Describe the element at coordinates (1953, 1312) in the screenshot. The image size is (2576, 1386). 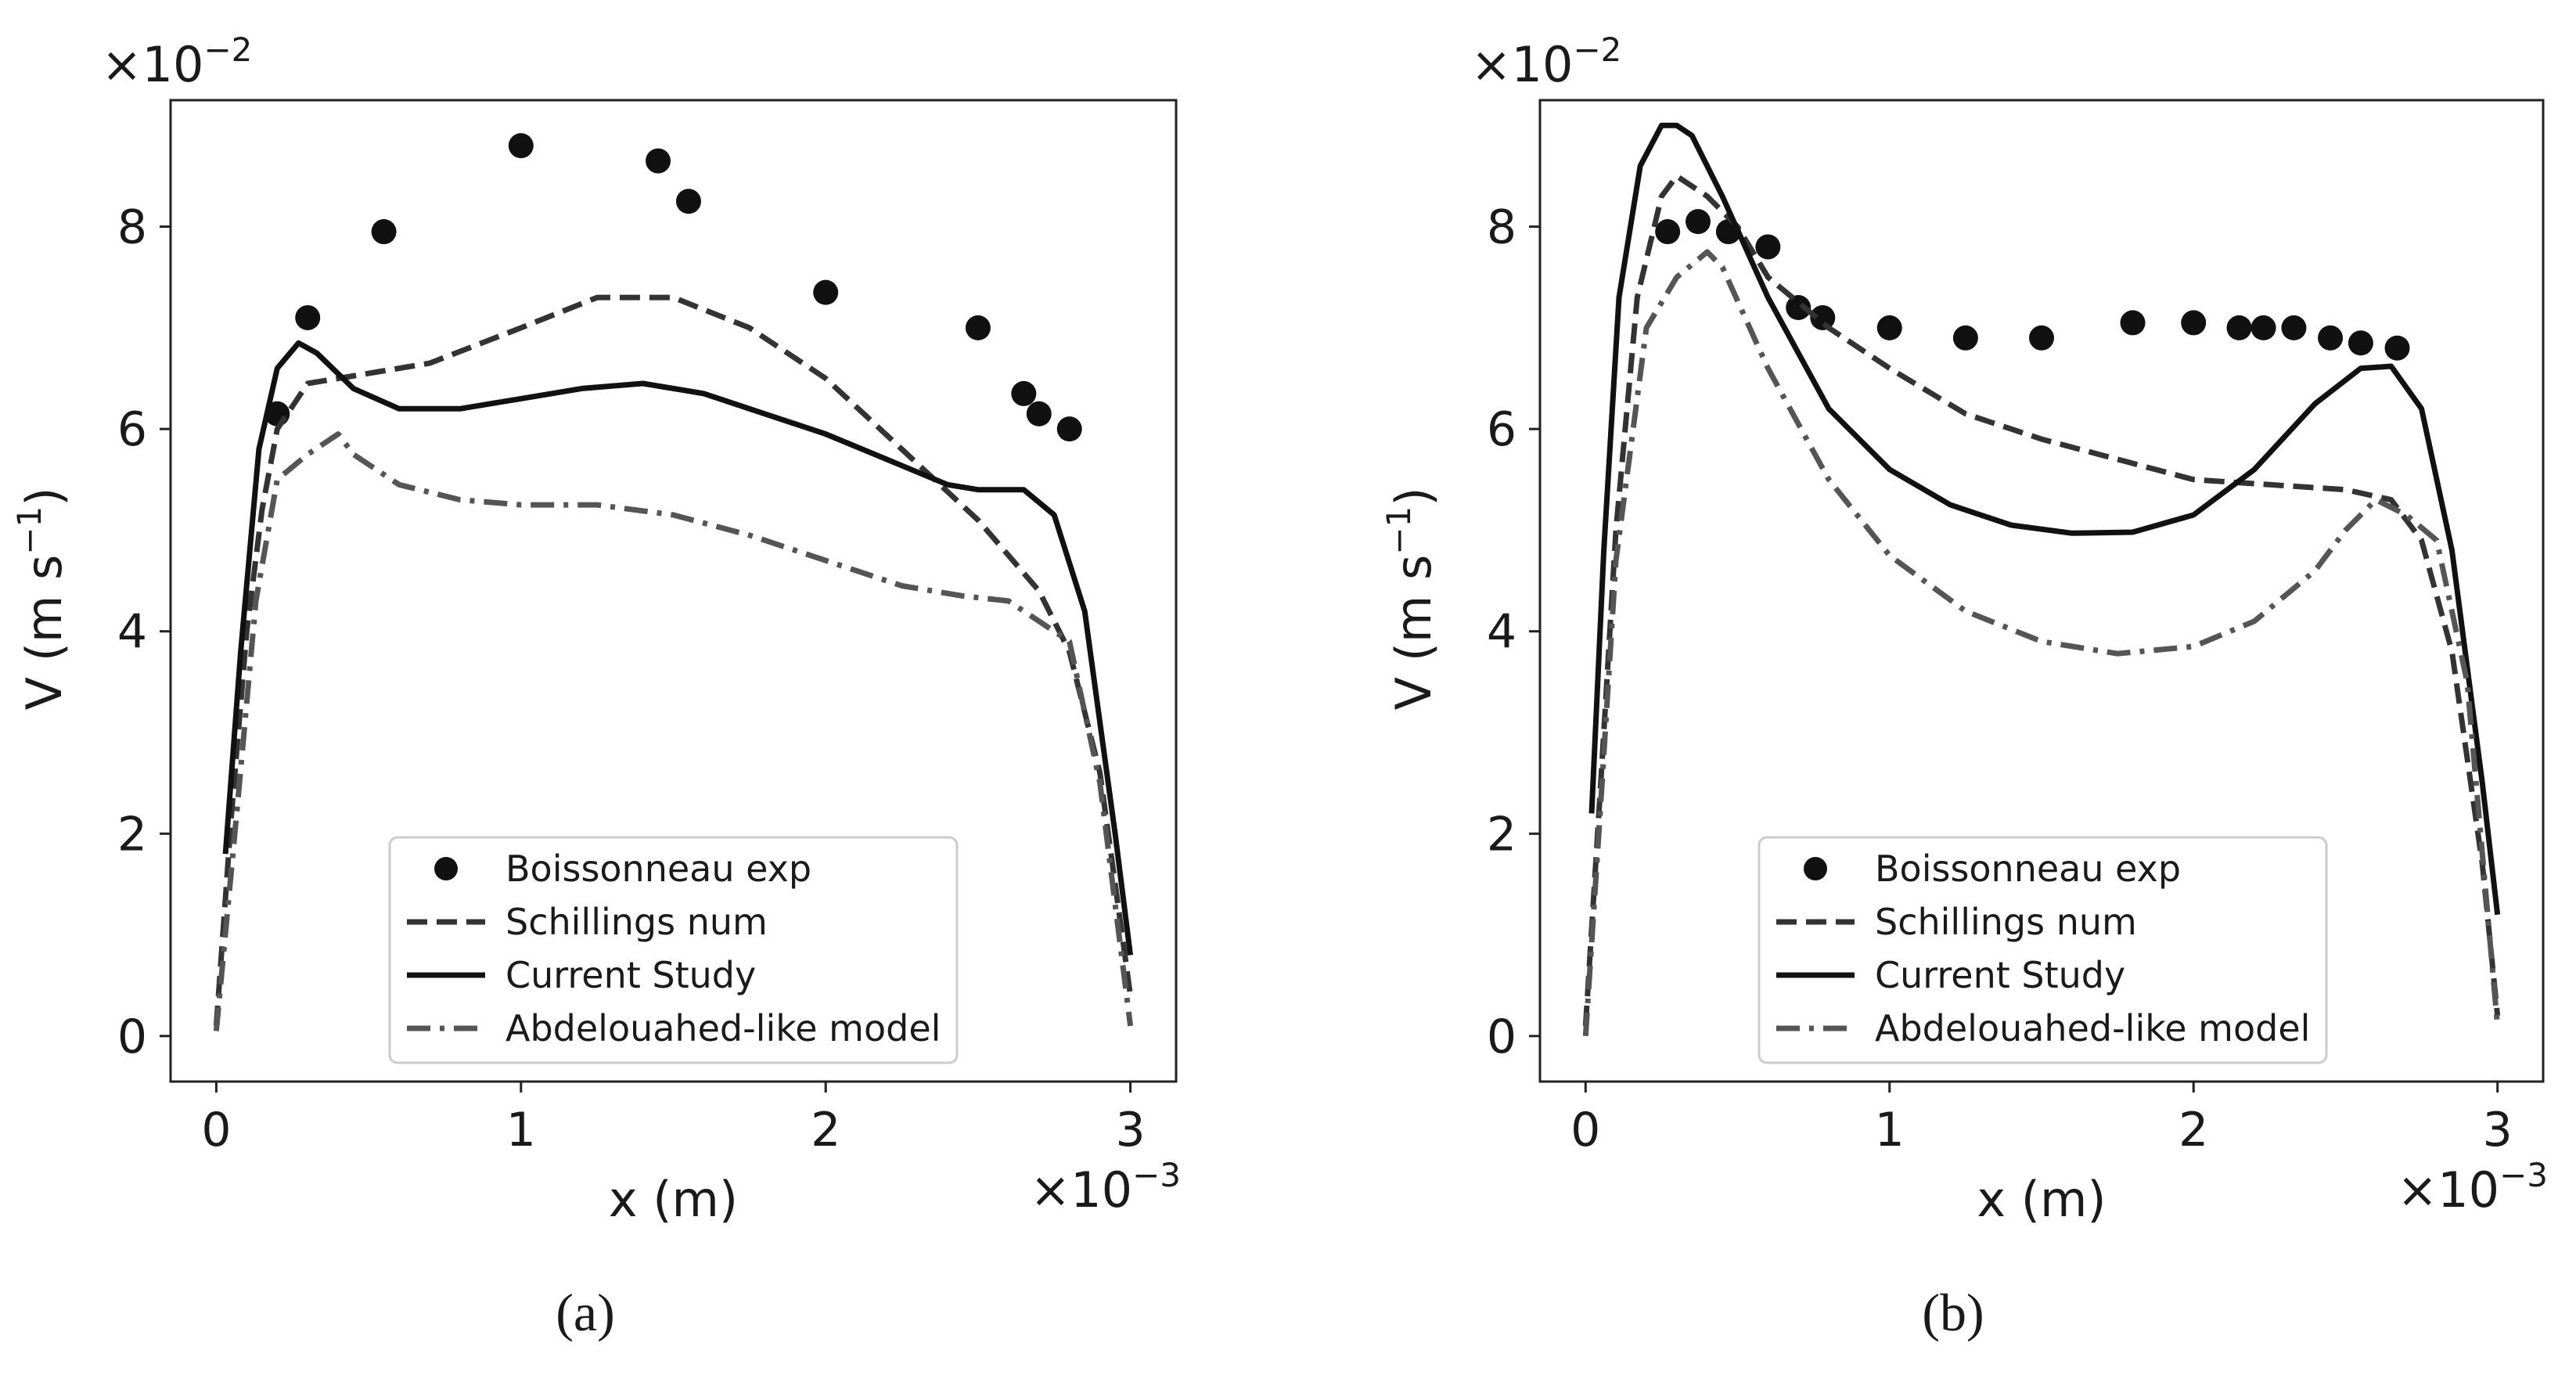
I see `panel-label: (b)` at that location.